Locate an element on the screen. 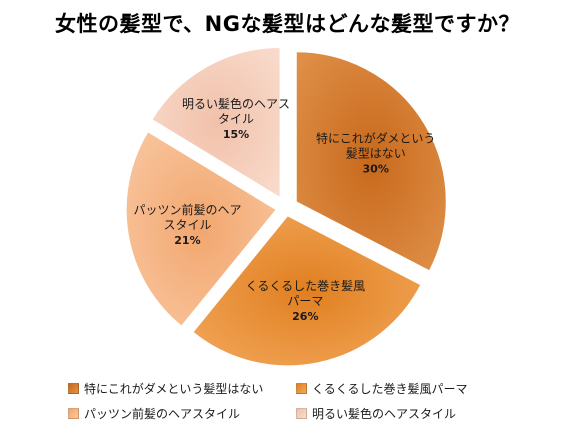 The image size is (575, 435). legend-item: 特にこれがダメという髪型はない is located at coordinates (182, 388).